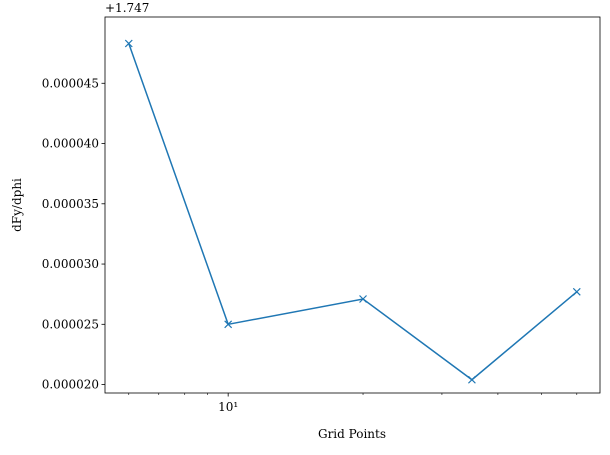  What do you see at coordinates (70, 324) in the screenshot?
I see `y-tick-label: 0.000025` at bounding box center [70, 324].